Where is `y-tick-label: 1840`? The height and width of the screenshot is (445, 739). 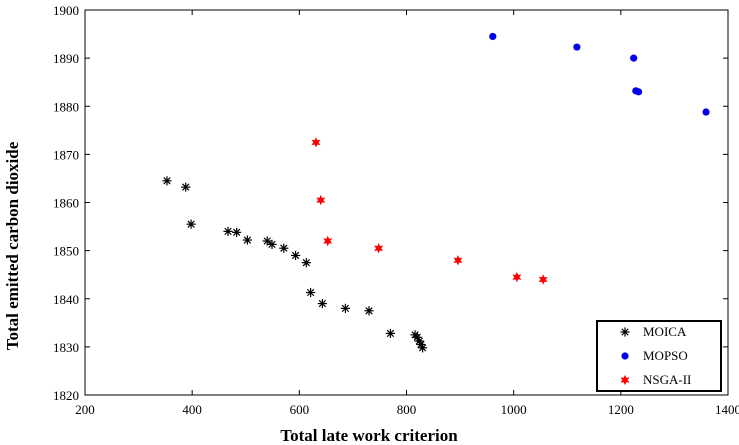
y-tick-label: 1840 is located at coordinates (66, 299).